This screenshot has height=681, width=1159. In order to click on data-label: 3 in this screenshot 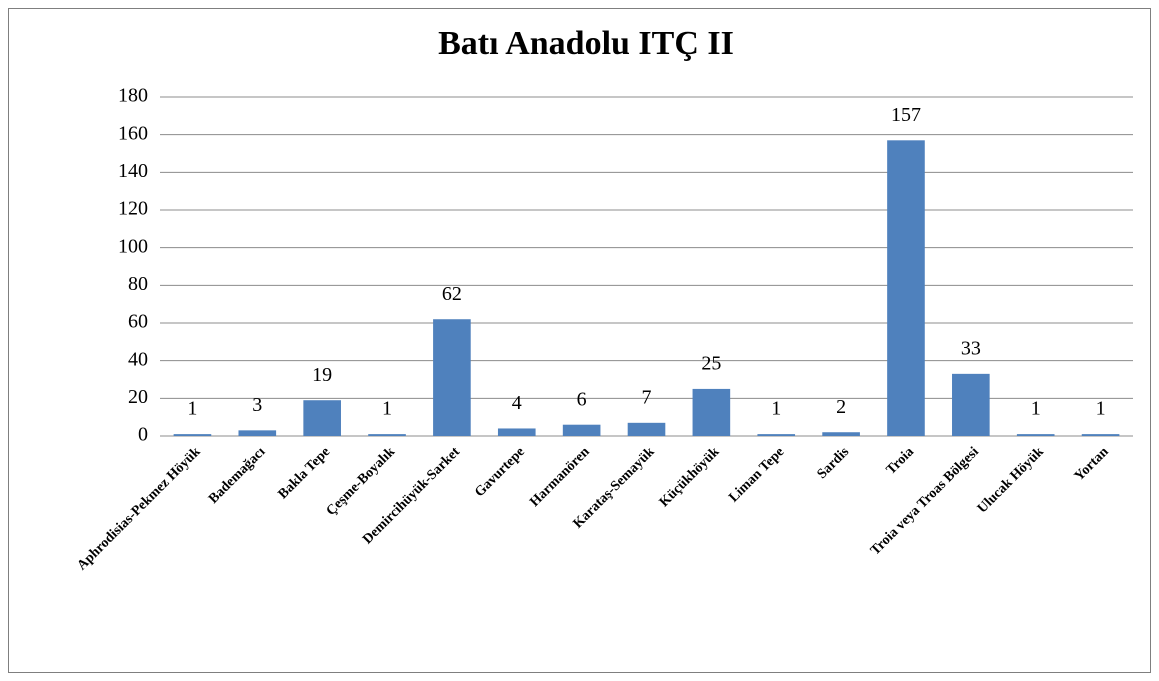, I will do `click(257, 405)`.